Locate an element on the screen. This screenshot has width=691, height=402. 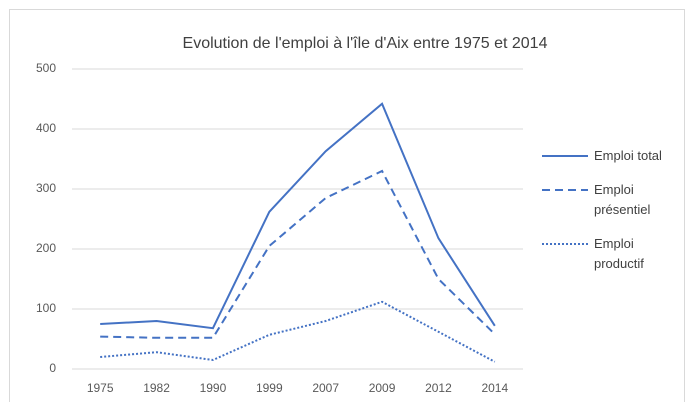
legend-item: Emploi total is located at coordinates (615, 156).